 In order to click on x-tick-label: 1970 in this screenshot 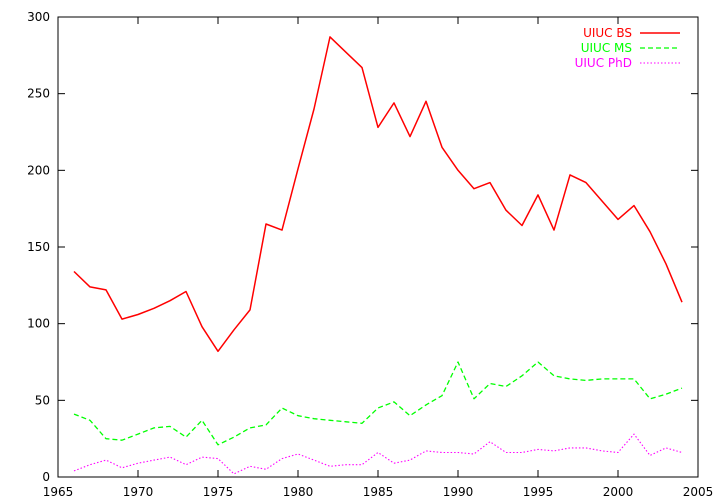, I will do `click(138, 492)`.